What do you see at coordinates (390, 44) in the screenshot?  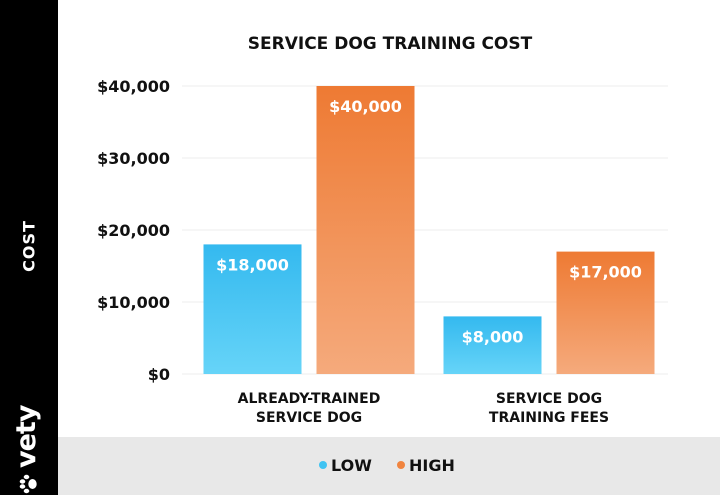 I see `chart-title: SERVICE DOG TRAINING COST` at bounding box center [390, 44].